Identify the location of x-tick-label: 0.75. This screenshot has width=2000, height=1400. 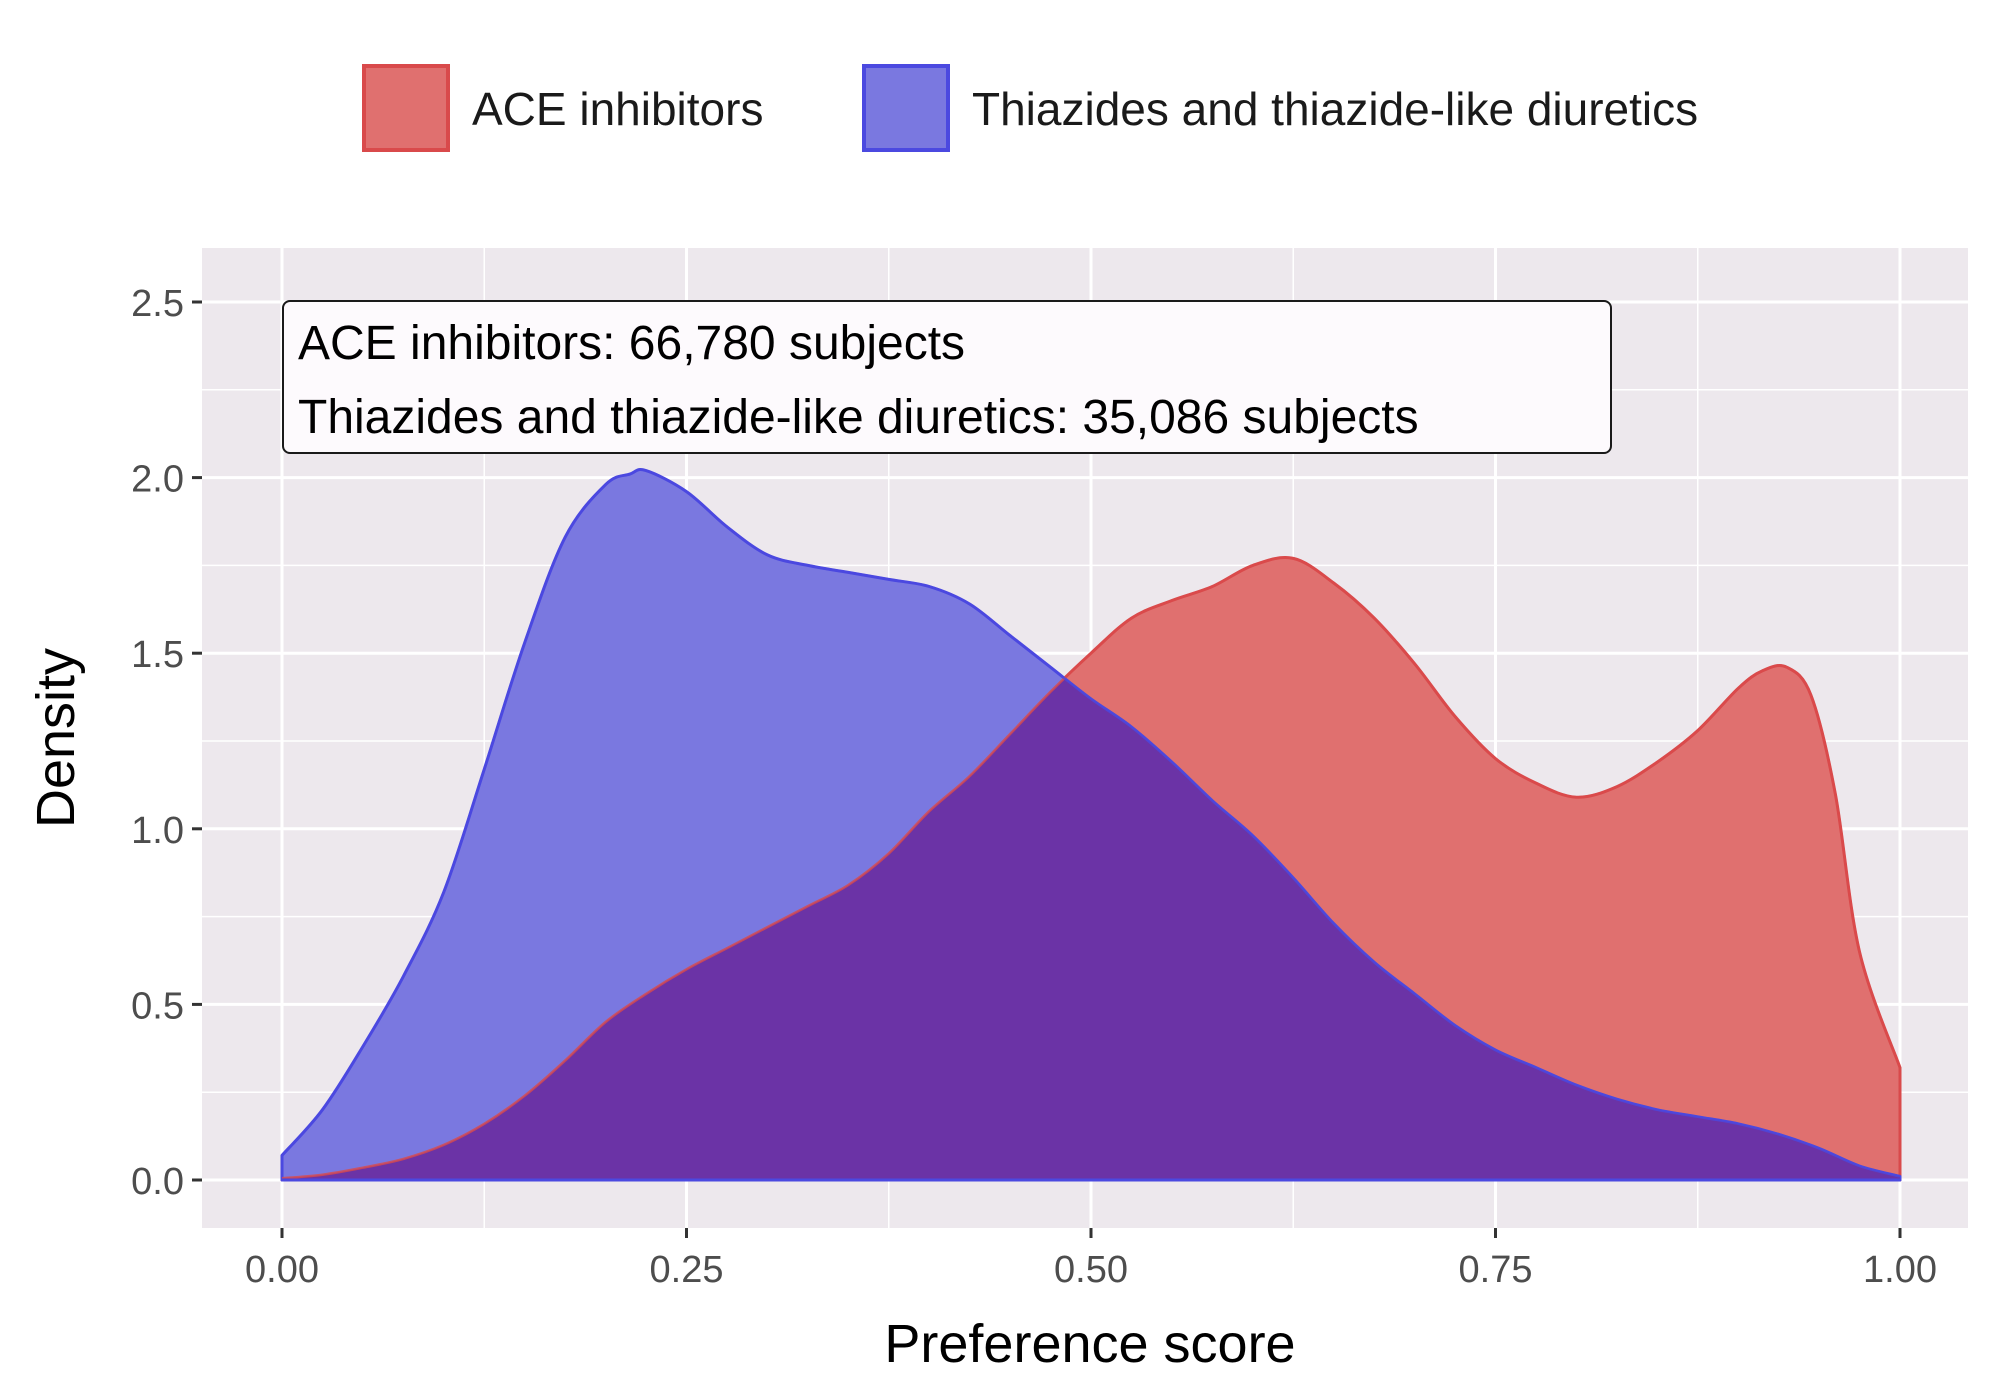
(1496, 1270).